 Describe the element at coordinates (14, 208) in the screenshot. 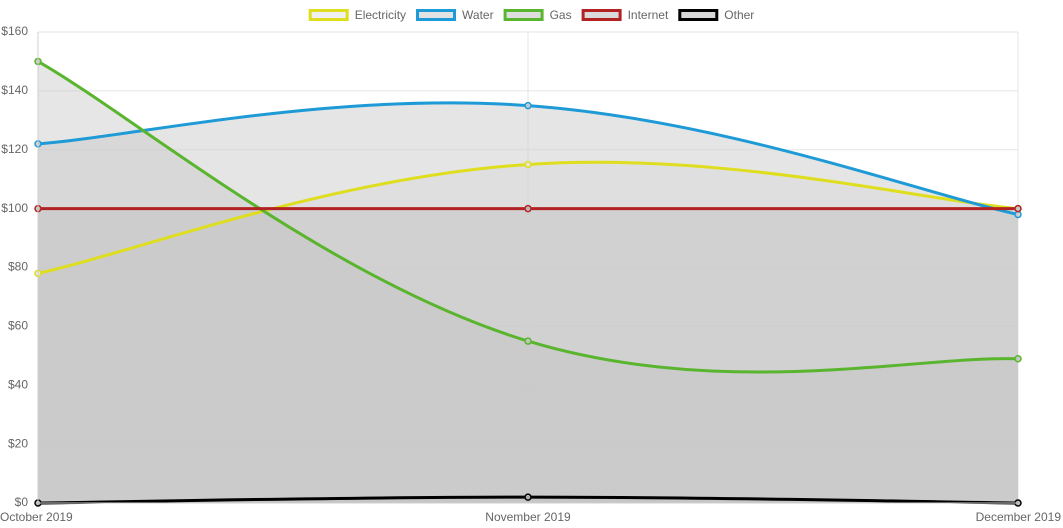

I see `y-tick-label: $100` at that location.